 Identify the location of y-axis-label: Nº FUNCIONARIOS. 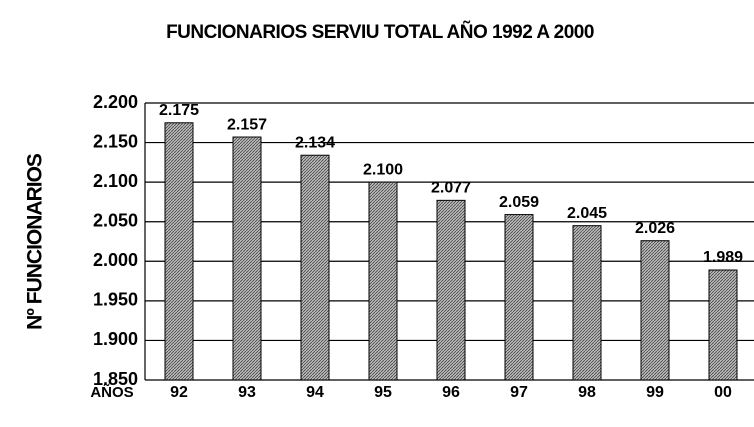
(35, 241).